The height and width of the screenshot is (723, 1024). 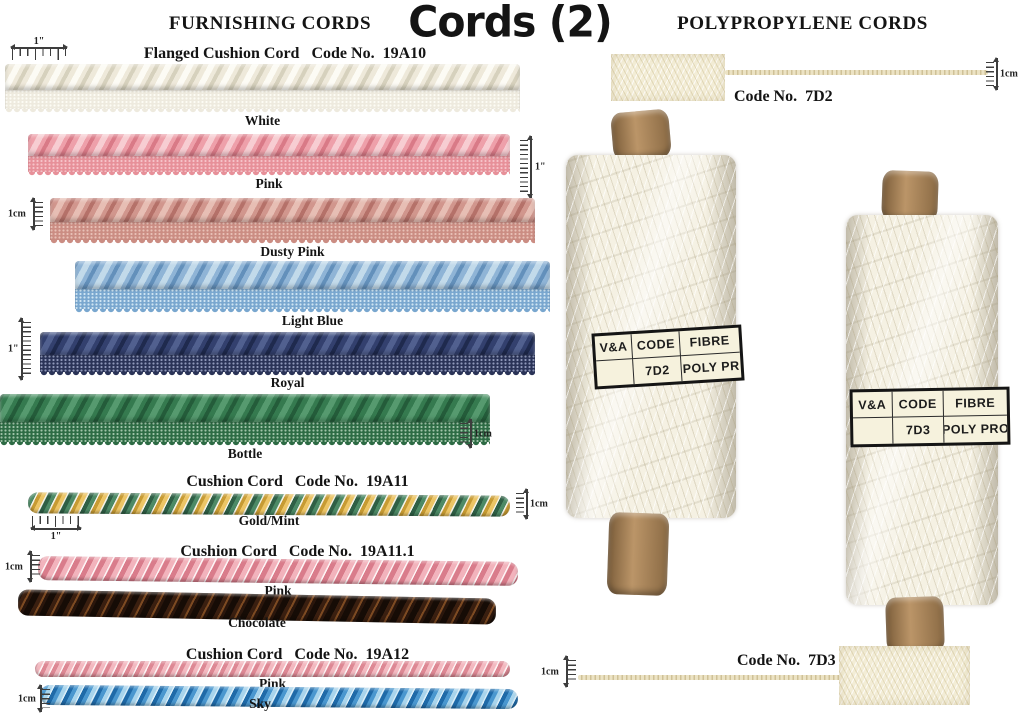 What do you see at coordinates (25, 566) in the screenshot?
I see `ruler-1cm-pink-19a11-1: 1cm` at bounding box center [25, 566].